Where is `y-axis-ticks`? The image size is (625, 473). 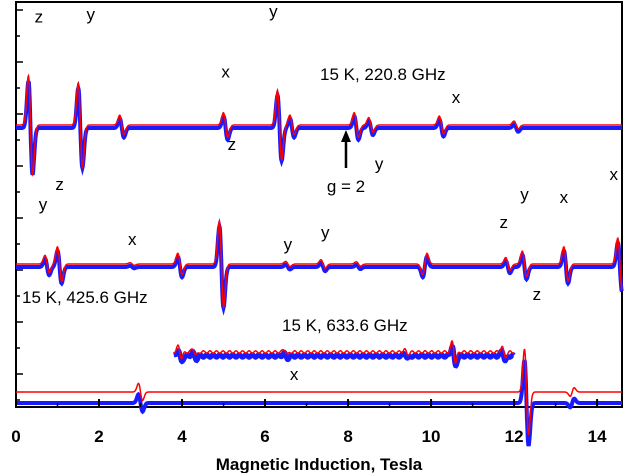 y-axis-ticks is located at coordinates (19, 205).